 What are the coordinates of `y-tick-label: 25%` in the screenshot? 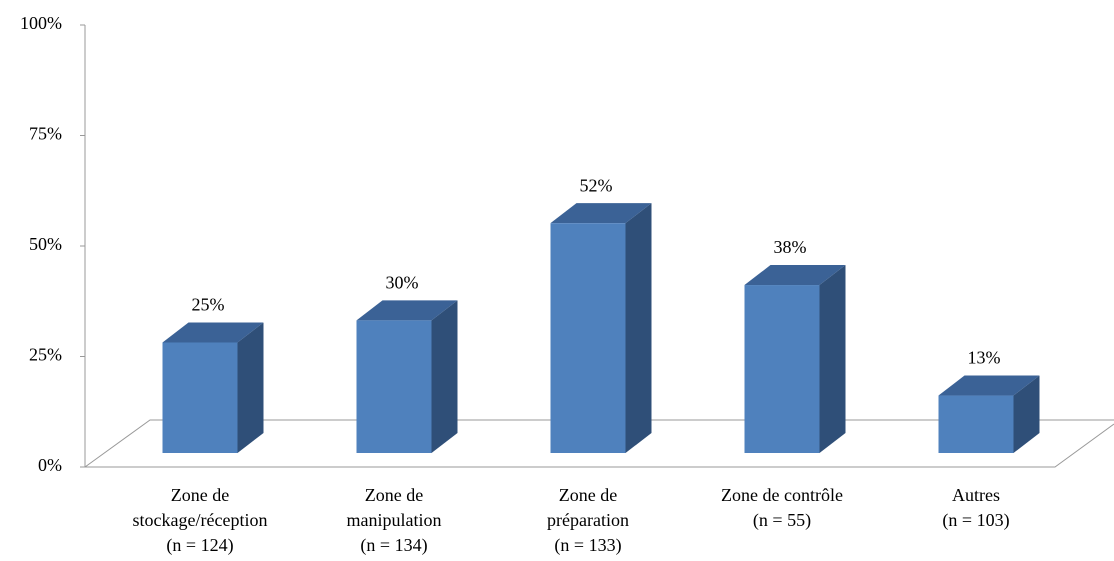 It's located at (45, 355).